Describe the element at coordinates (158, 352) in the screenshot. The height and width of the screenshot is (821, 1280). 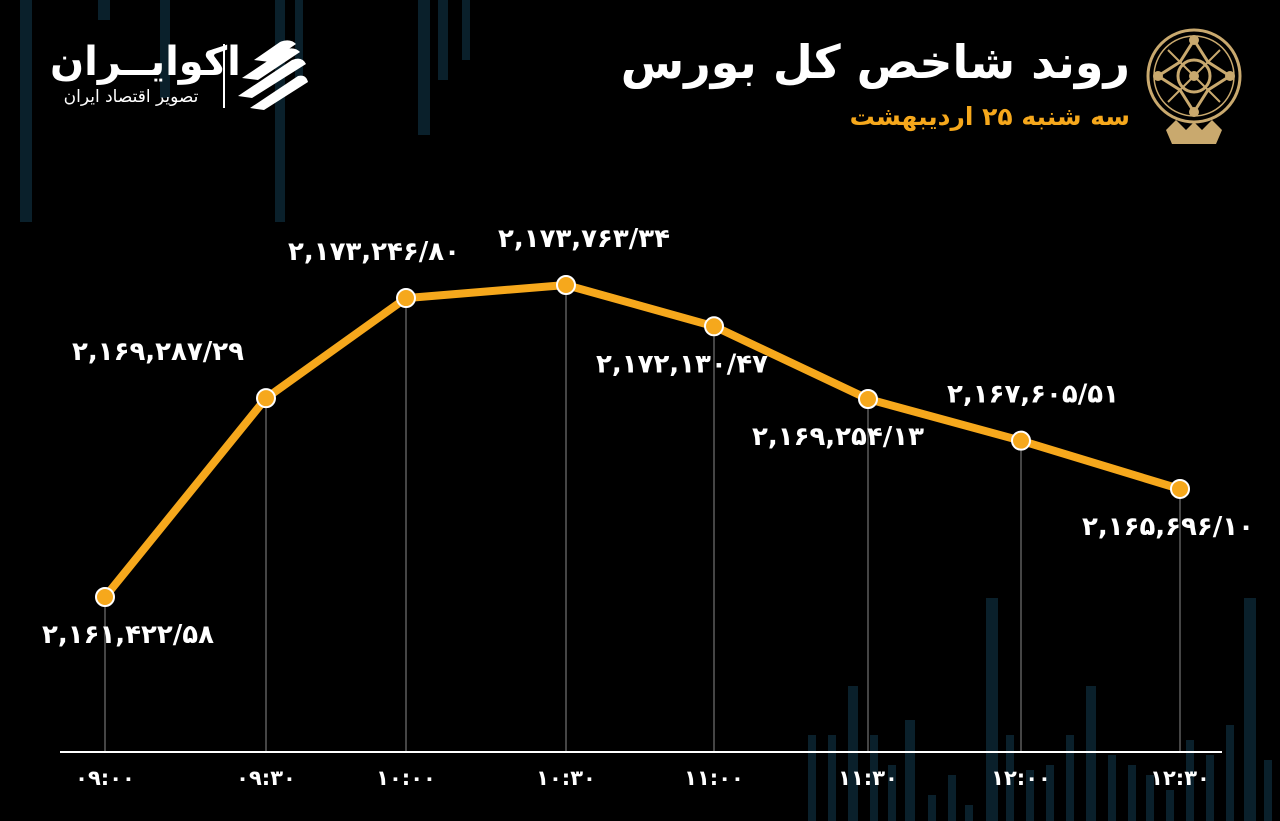
I see `data-label-1: ۲,۱۶۹,۲۸۷/۲۹` at that location.